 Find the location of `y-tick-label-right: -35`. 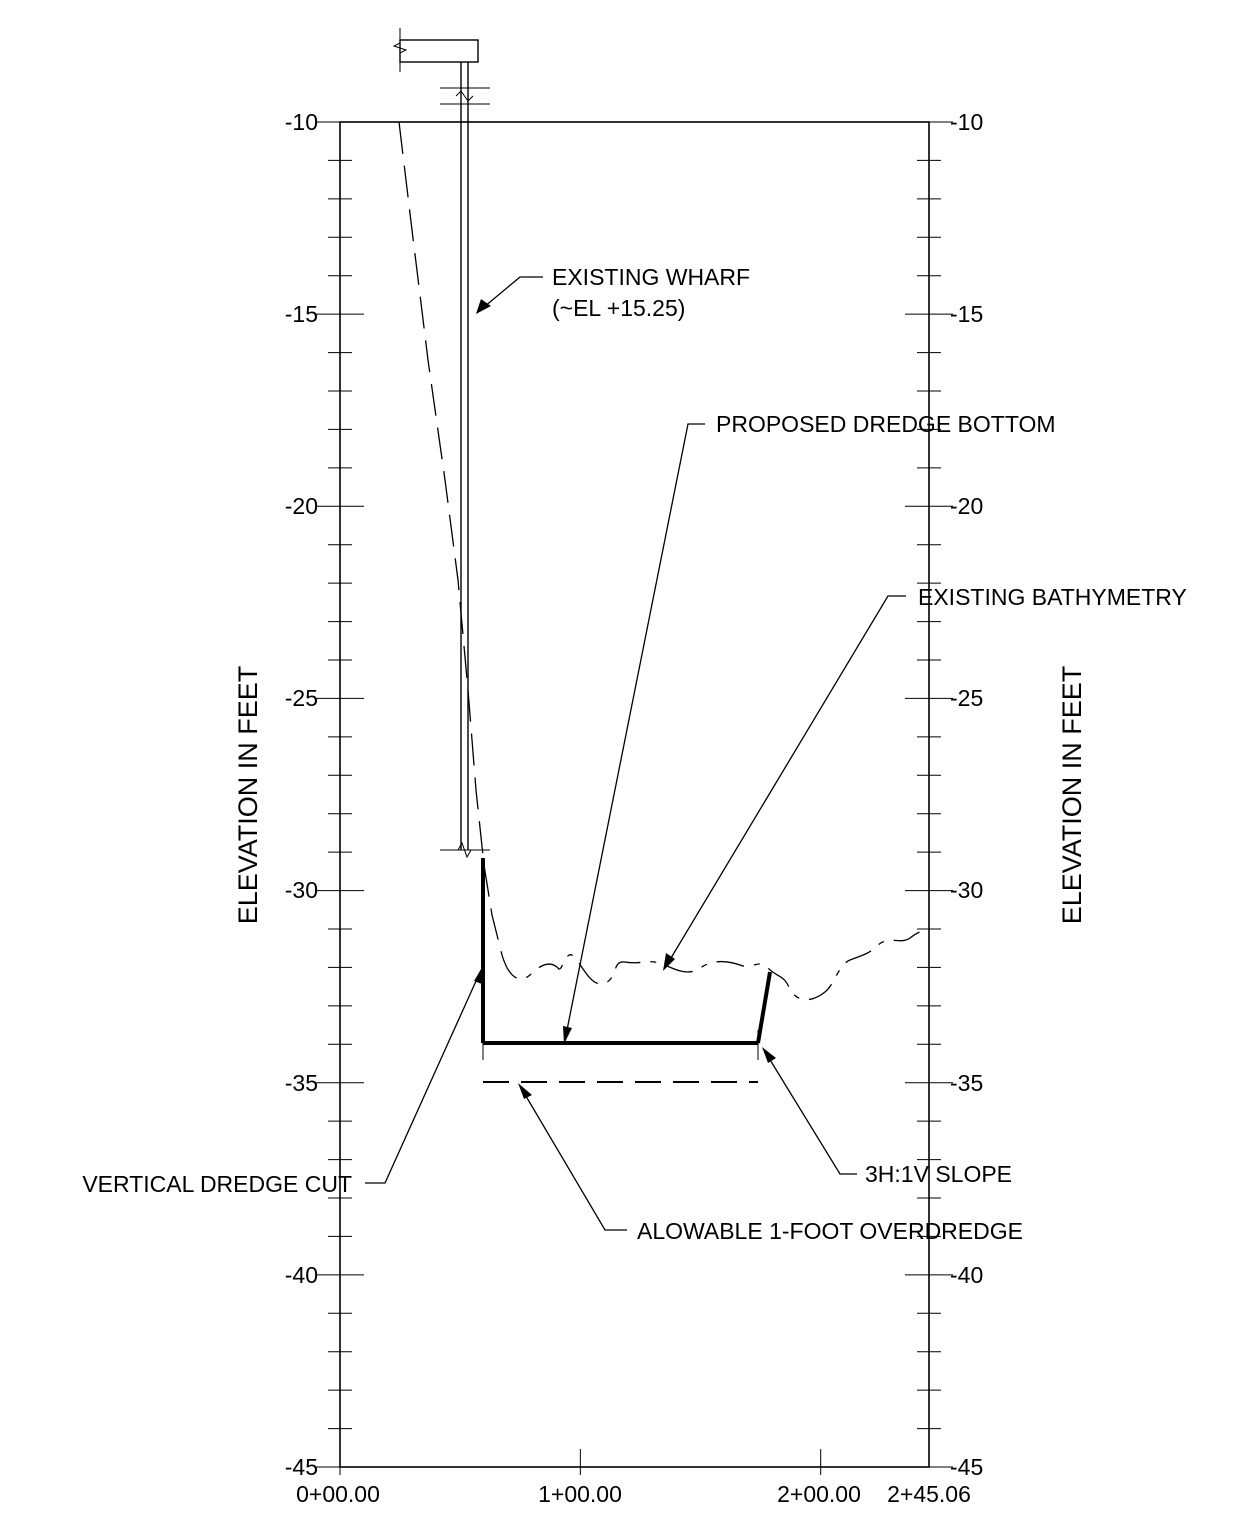

y-tick-label-right: -35 is located at coordinates (966, 1083).